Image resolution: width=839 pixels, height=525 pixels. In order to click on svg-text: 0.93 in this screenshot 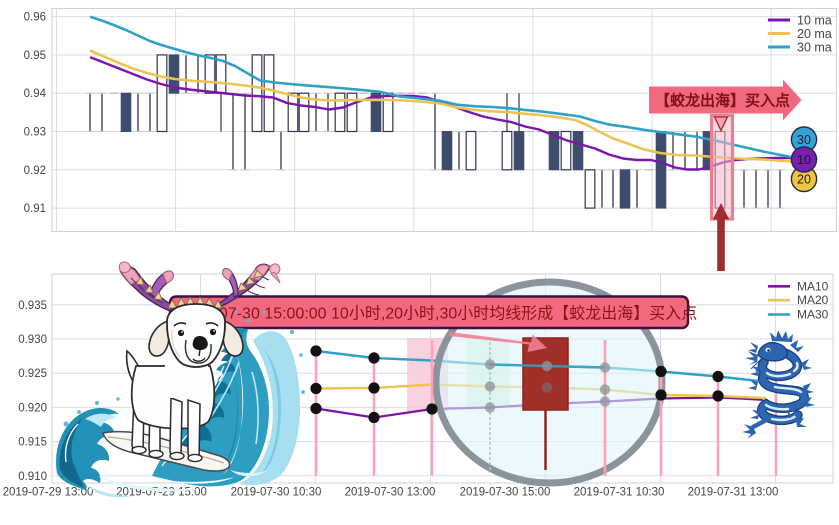, I will do `click(35, 133)`.